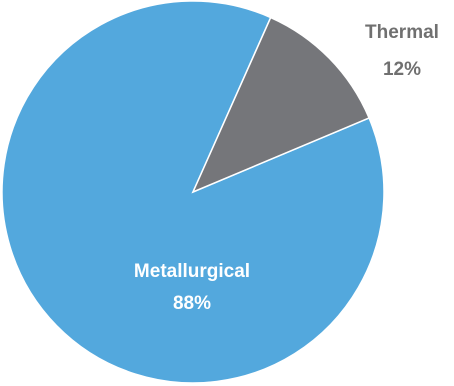 The width and height of the screenshot is (454, 386). What do you see at coordinates (192, 303) in the screenshot?
I see `metallurgical-value-label: 88%` at bounding box center [192, 303].